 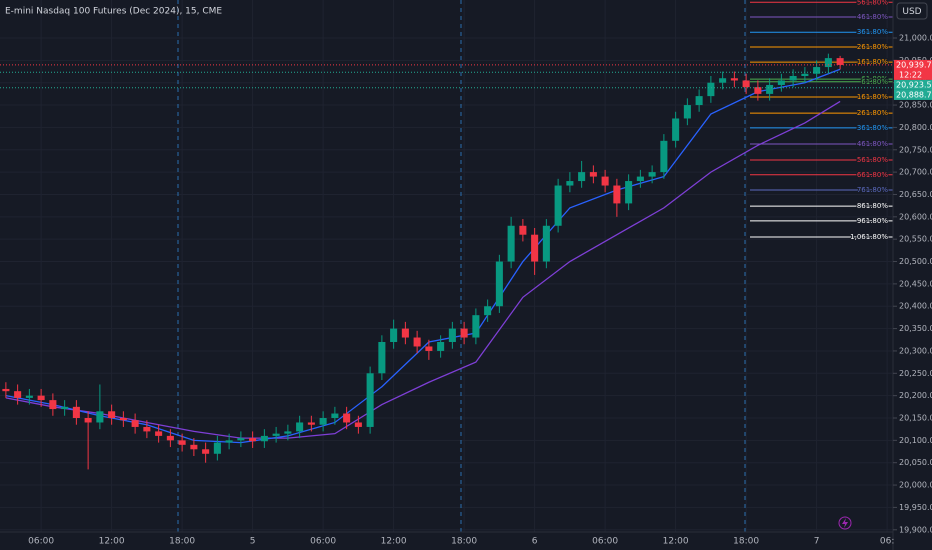 What do you see at coordinates (915, 462) in the screenshot?
I see `y-tick-label: 20,050.00` at bounding box center [915, 462].